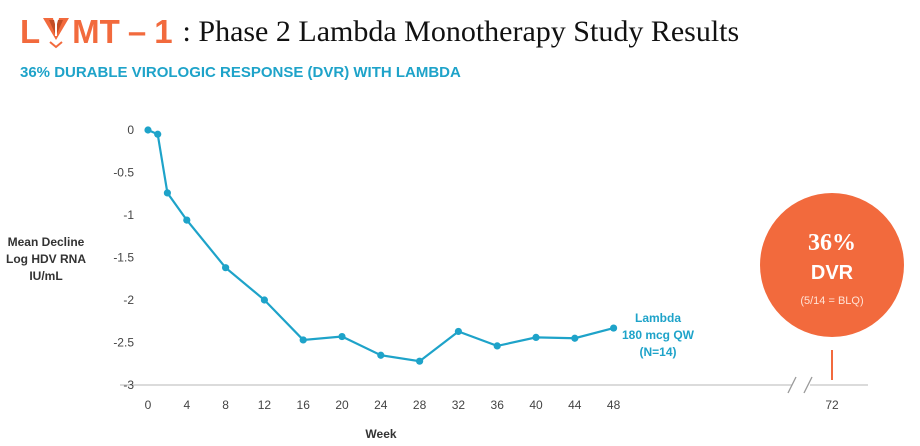 This screenshot has height=446, width=920. I want to click on study-logo: L MT – 1, so click(96, 32).